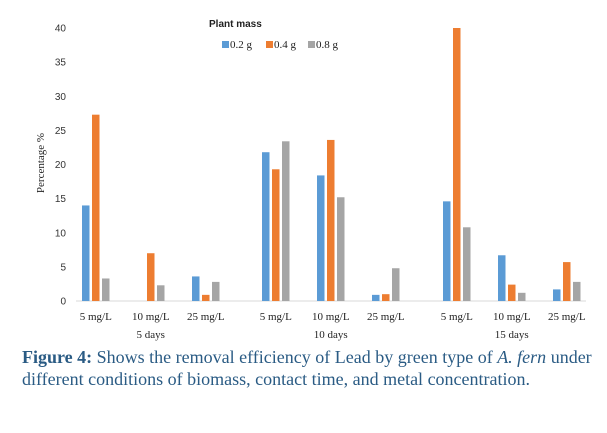 The width and height of the screenshot is (607, 433). I want to click on y-axis-ticks: 0 5 10 15 20 25 30 35 40, so click(61, 166).